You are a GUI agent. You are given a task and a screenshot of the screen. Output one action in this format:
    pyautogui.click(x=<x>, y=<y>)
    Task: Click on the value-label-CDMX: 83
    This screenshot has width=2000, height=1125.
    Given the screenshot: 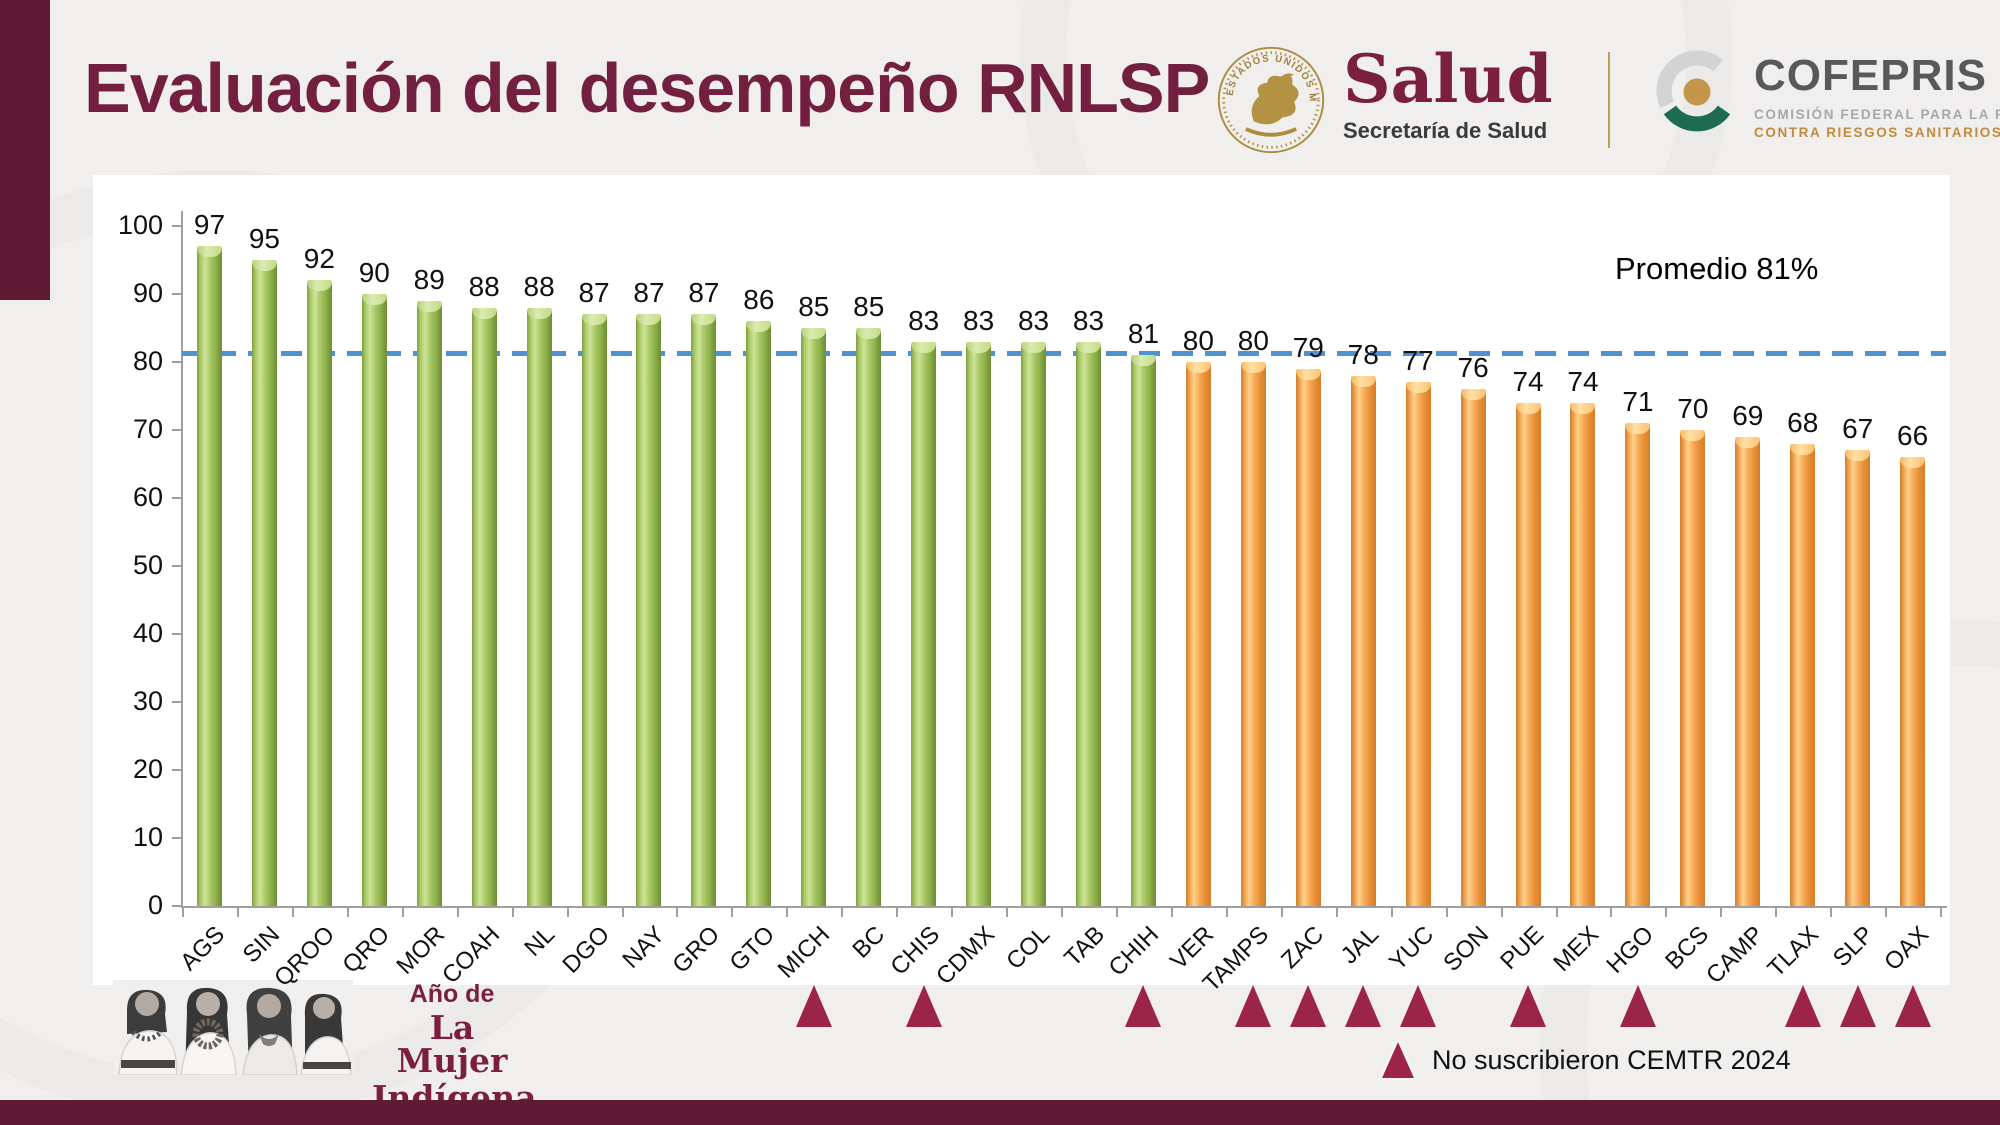 What is the action you would take?
    pyautogui.click(x=979, y=320)
    